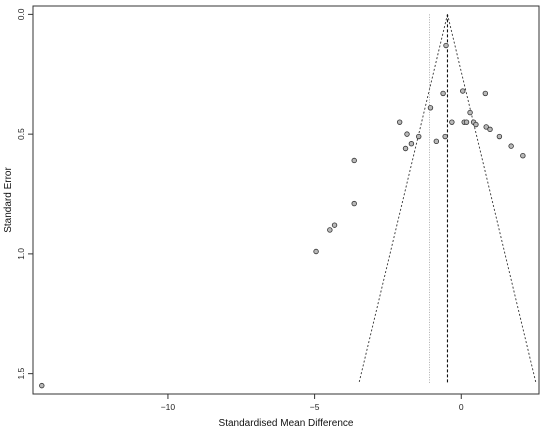 Image resolution: width=550 pixels, height=431 pixels. I want to click on x-tick-label: 0, so click(461, 407).